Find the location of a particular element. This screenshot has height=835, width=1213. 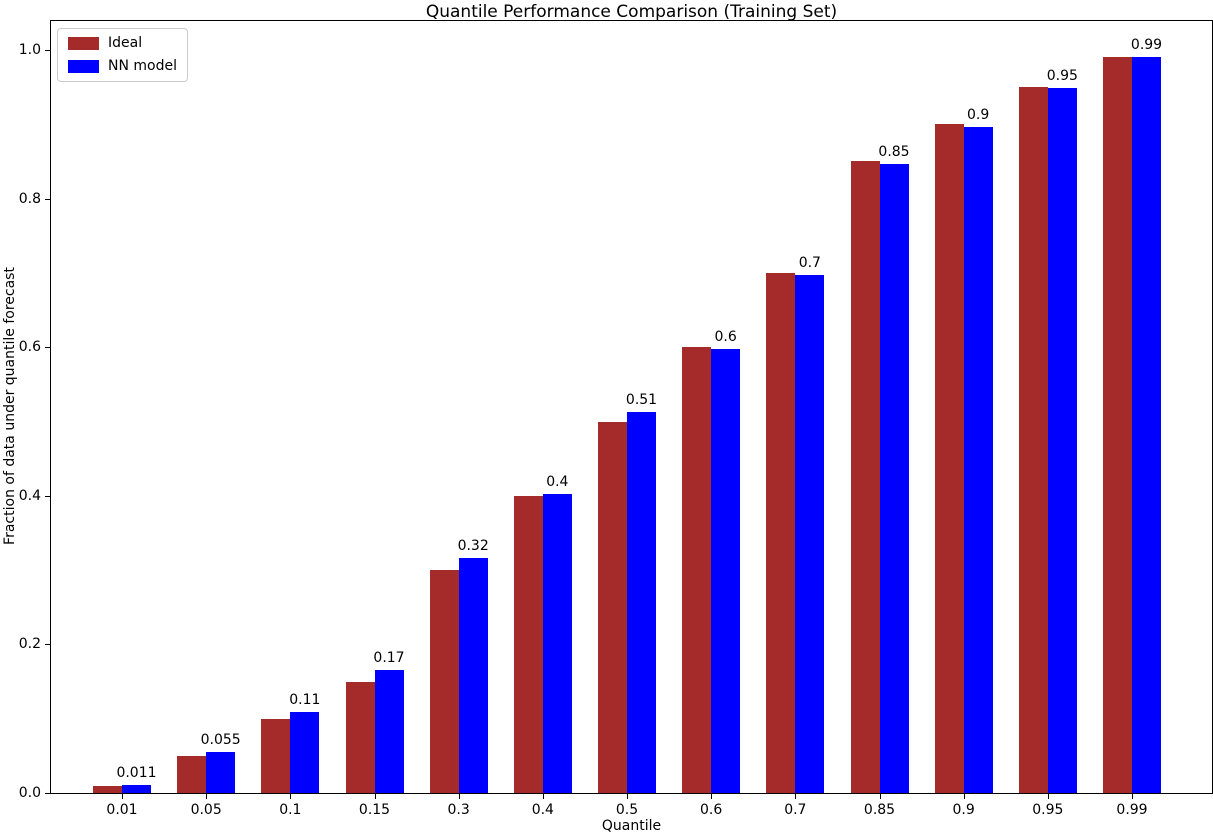

bar-nn-model-0.3 is located at coordinates (473, 675).